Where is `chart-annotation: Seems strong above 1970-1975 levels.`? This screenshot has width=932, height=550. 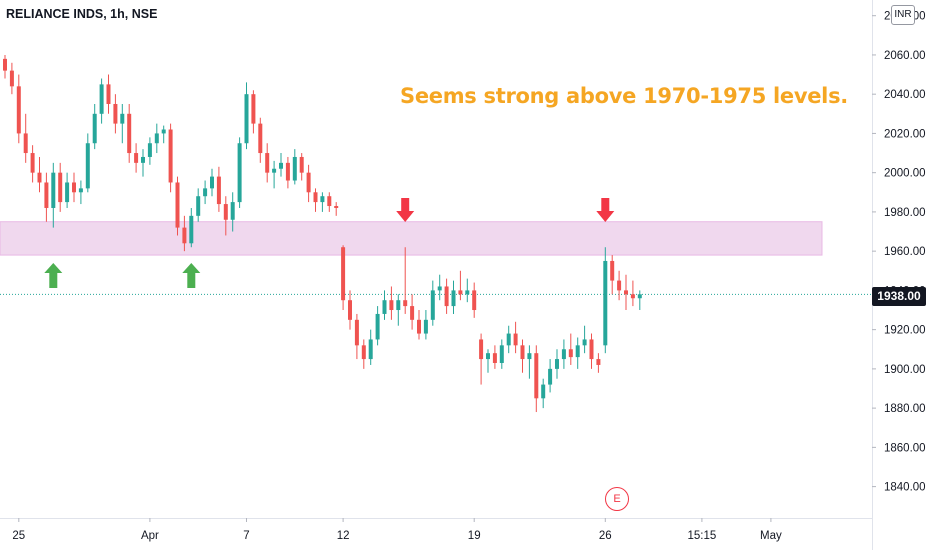 chart-annotation: Seems strong above 1970-1975 levels. is located at coordinates (624, 96).